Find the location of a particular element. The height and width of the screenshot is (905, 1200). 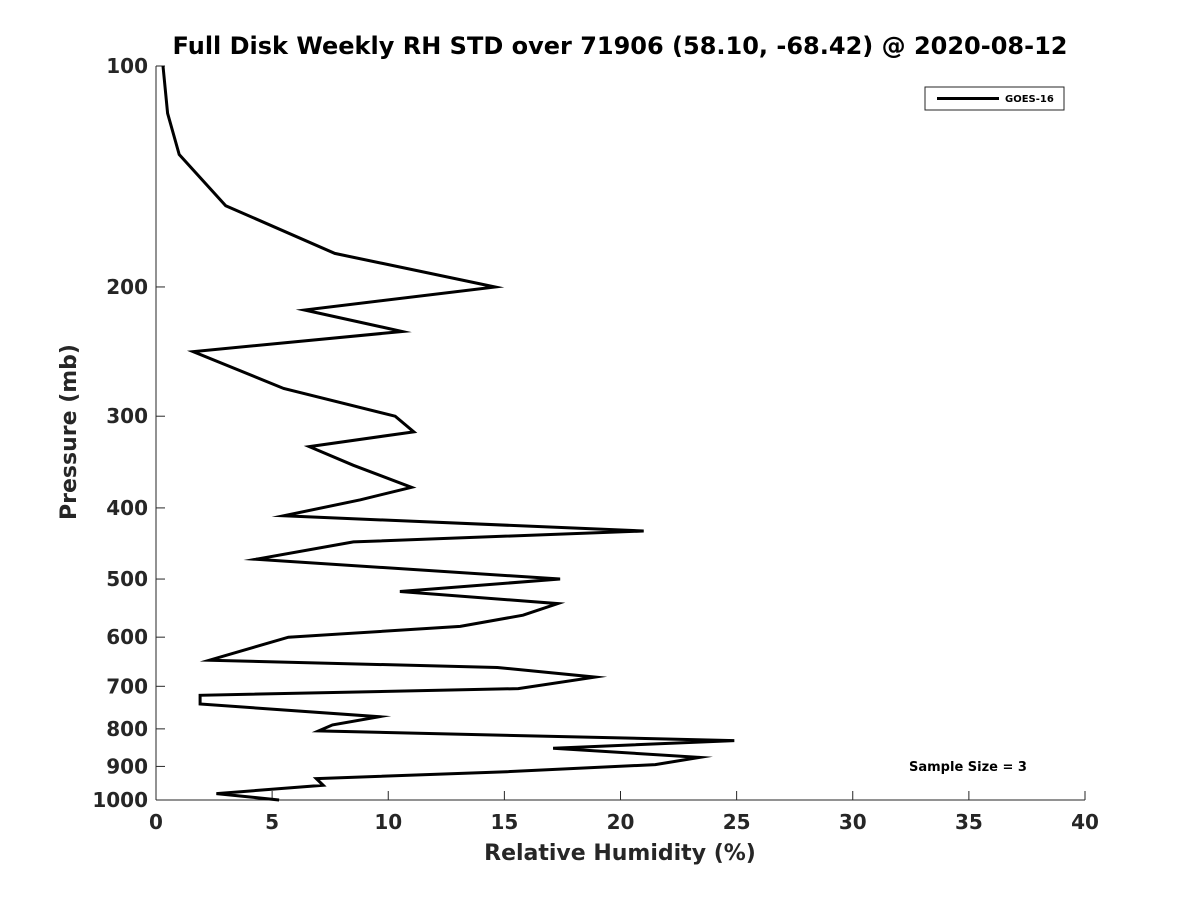

legend: GOES-16 is located at coordinates (994, 98).